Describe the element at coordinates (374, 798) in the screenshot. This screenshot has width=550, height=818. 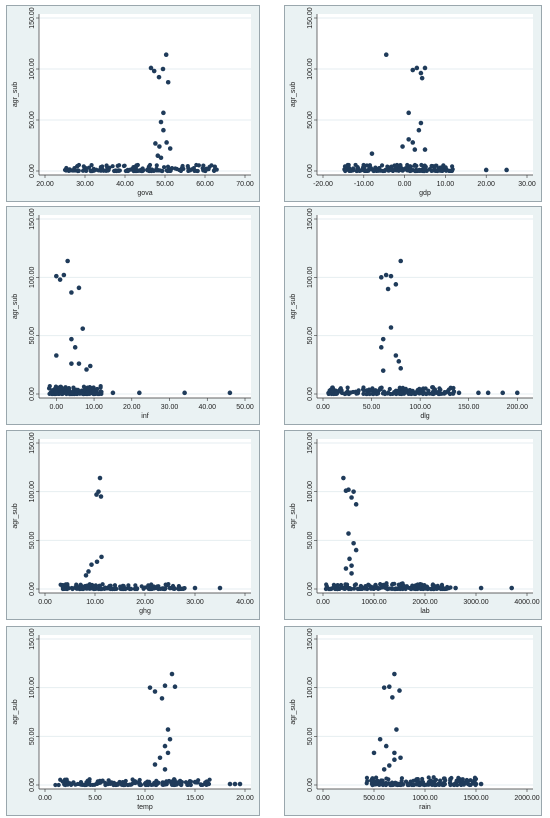
I see `x-tick-label: 500.00` at that location.